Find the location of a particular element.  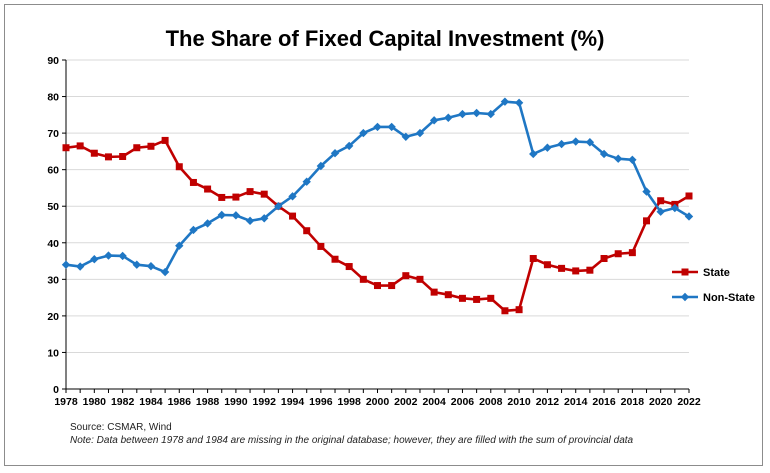

y-tick-label: 50 is located at coordinates (53, 207).